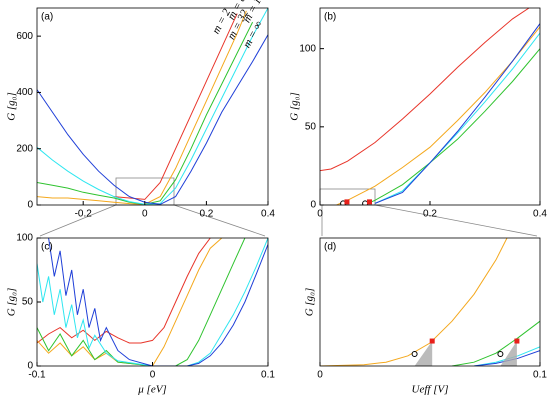 The height and width of the screenshot is (405, 550). I want to click on panel-label: (c), so click(47, 247).